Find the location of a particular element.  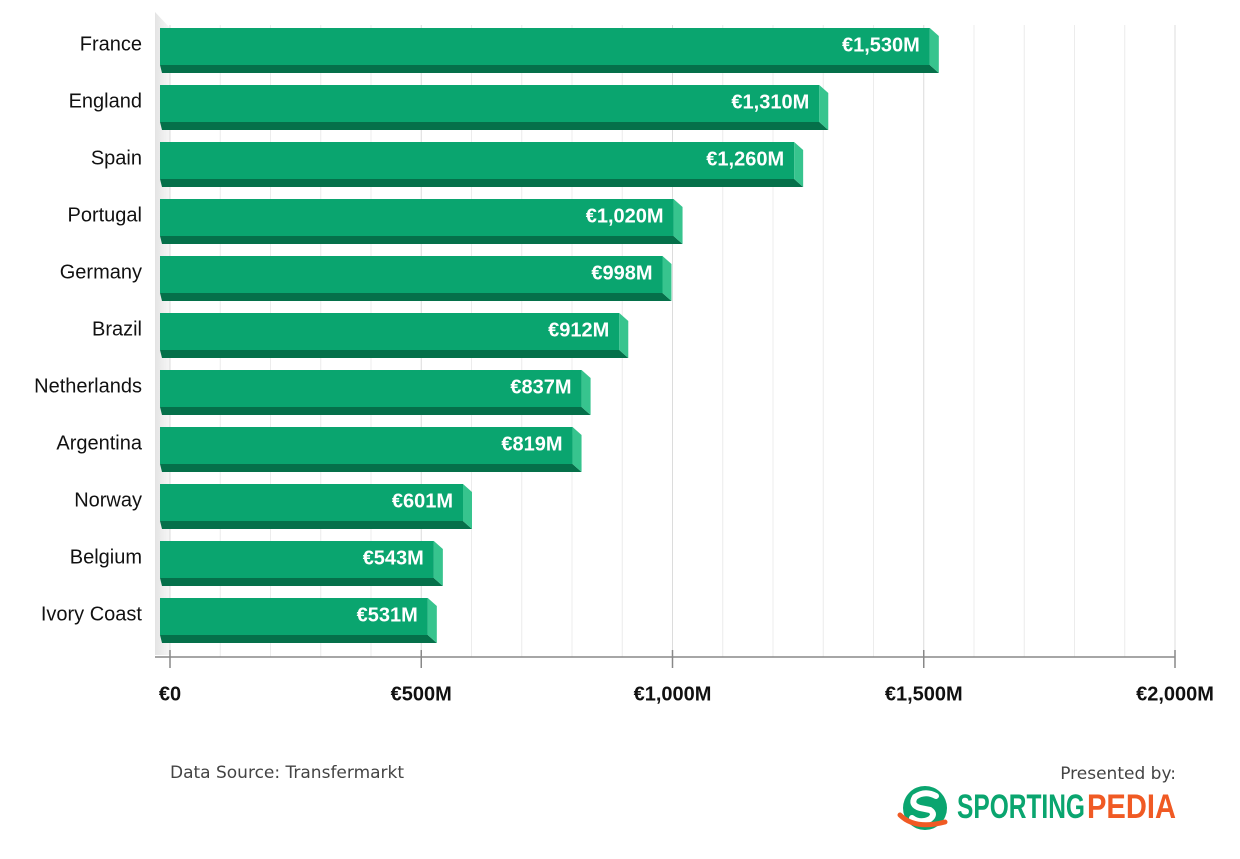

x-tick-label: €2,000M is located at coordinates (1175, 694).